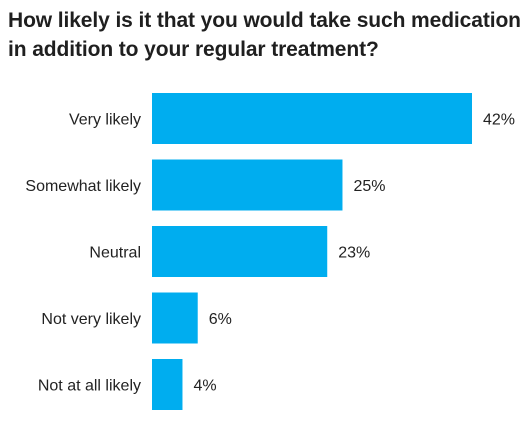 This screenshot has width=530, height=422. What do you see at coordinates (354, 253) in the screenshot?
I see `value-label: 23%` at bounding box center [354, 253].